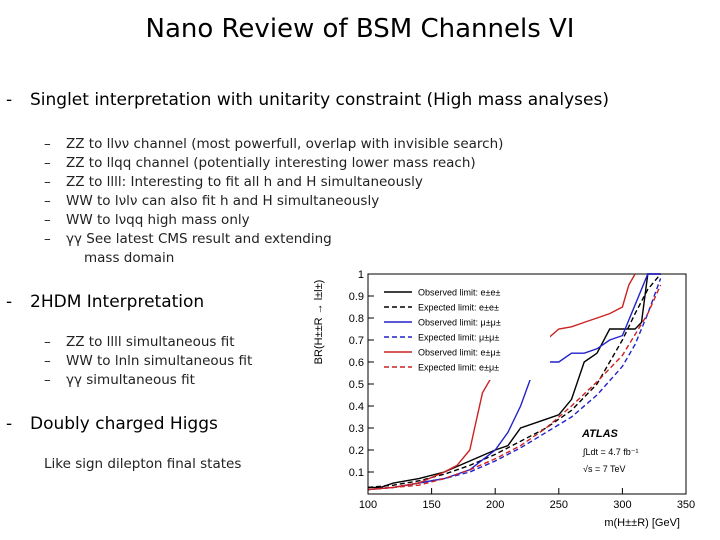 The width and height of the screenshot is (720, 540). I want to click on x-tick-label: 350, so click(686, 505).